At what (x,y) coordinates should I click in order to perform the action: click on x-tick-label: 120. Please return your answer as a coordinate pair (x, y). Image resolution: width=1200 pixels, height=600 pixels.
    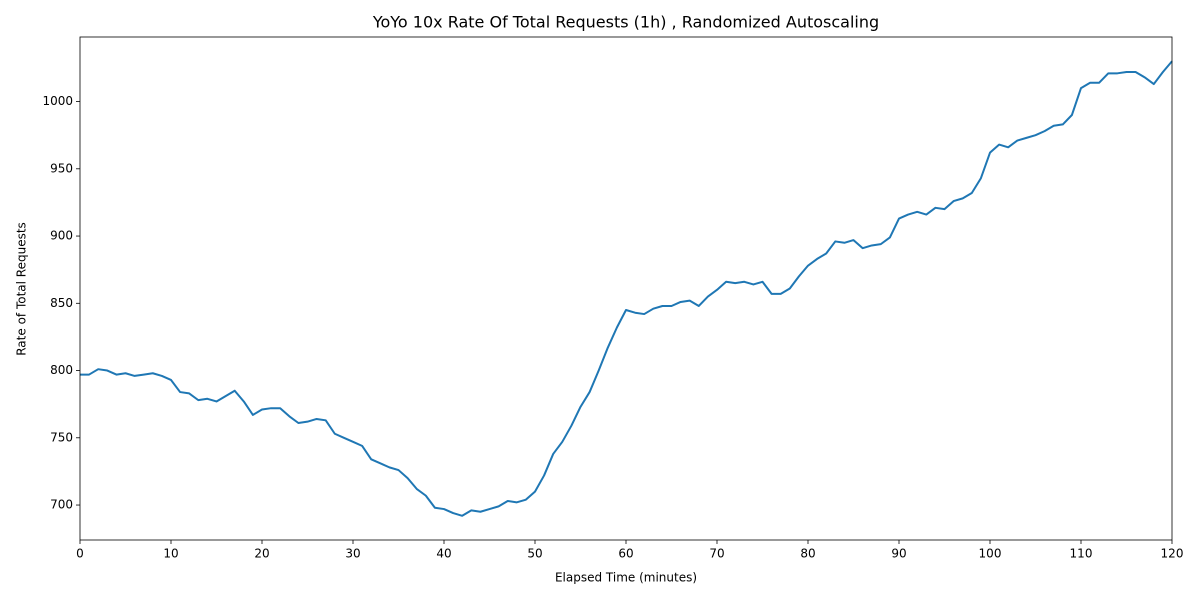
    Looking at the image, I should click on (1172, 554).